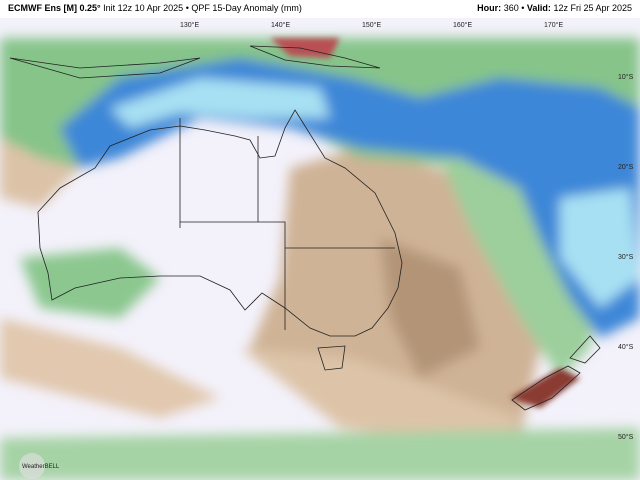 This screenshot has width=640, height=480. I want to click on latitude-label: 50°S, so click(626, 437).